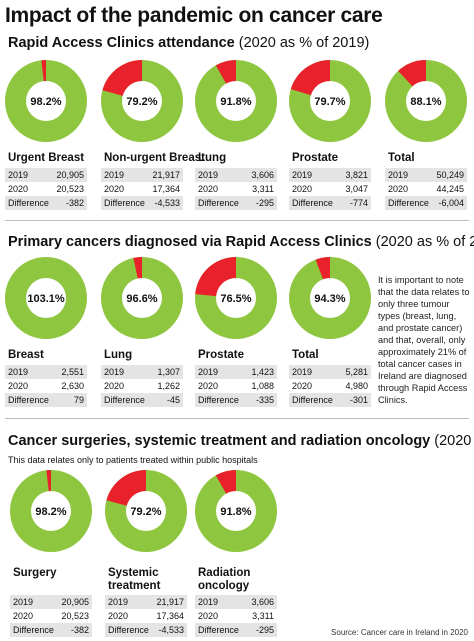 This screenshot has width=474, height=641. What do you see at coordinates (235, 299) in the screenshot?
I see `donut-percent-label: 76.5%` at bounding box center [235, 299].